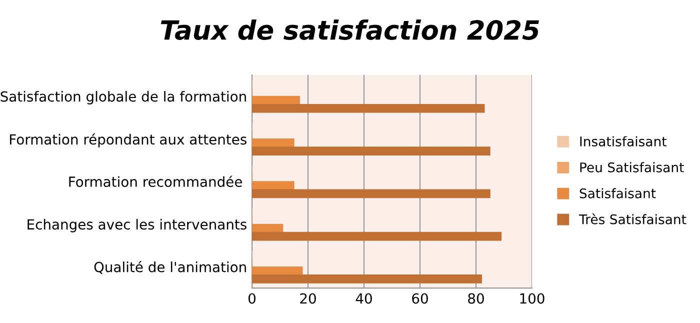  What do you see at coordinates (420, 298) in the screenshot?
I see `x-tick-label: 60` at bounding box center [420, 298].